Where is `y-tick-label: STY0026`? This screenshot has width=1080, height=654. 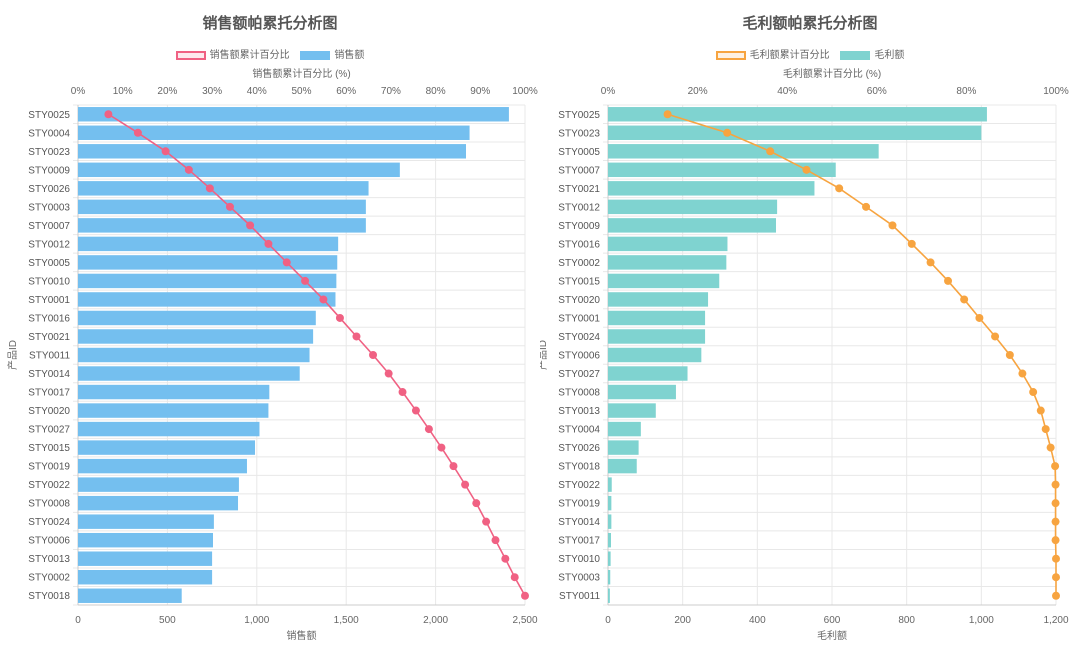 y-tick-label: STY0026 is located at coordinates (49, 189).